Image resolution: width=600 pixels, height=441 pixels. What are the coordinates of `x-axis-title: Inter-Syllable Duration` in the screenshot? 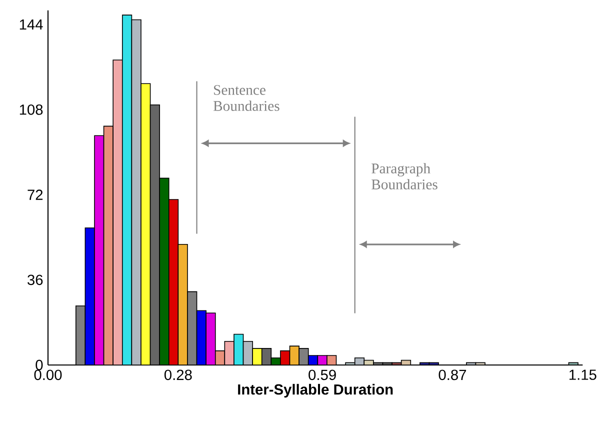 It's located at (315, 391).